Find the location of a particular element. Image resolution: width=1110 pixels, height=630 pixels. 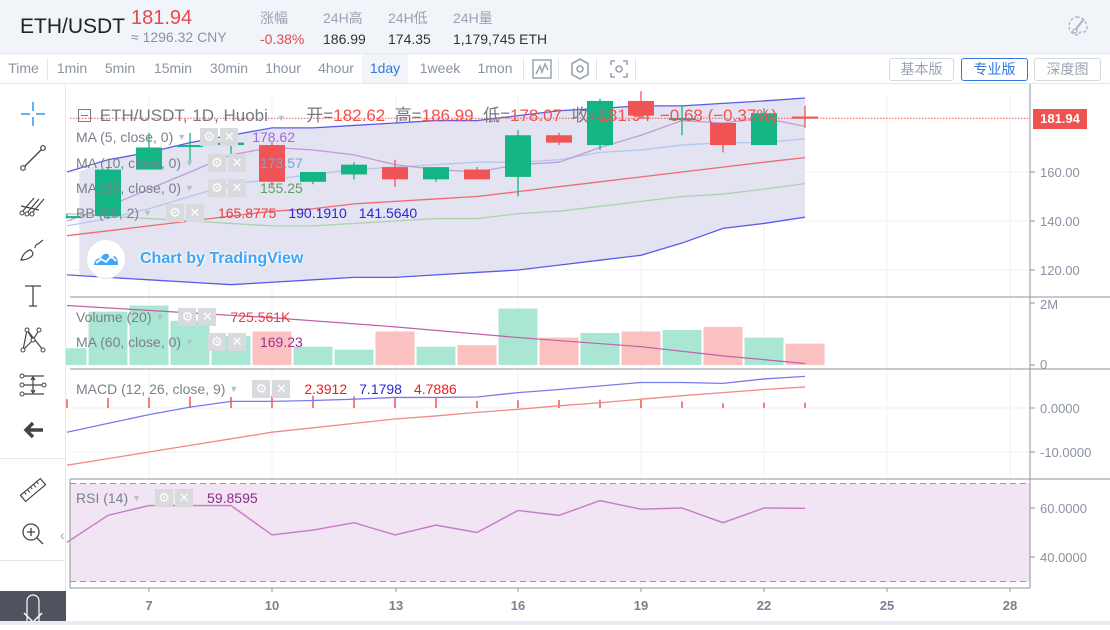

chevron-left-icon: ‹ is located at coordinates (62, 535).